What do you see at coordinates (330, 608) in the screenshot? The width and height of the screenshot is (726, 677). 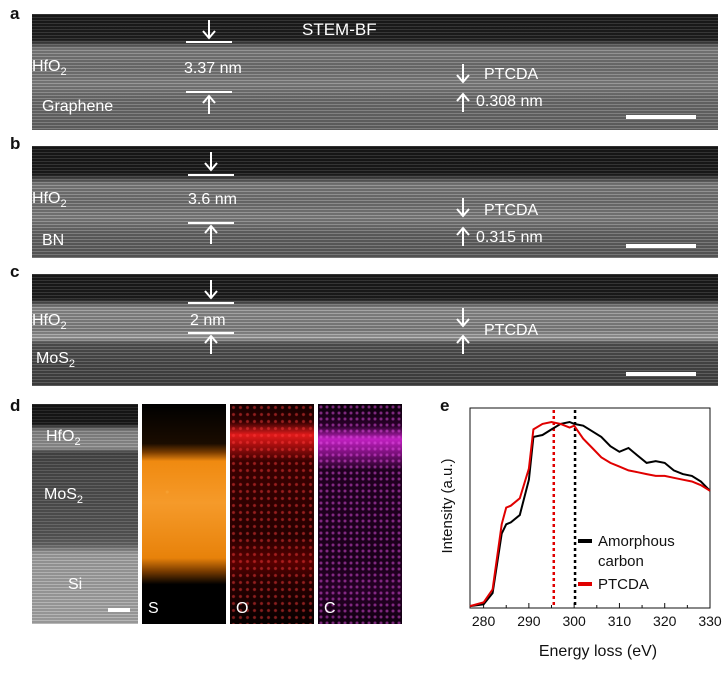 I see `map-label-c: C` at bounding box center [330, 608].